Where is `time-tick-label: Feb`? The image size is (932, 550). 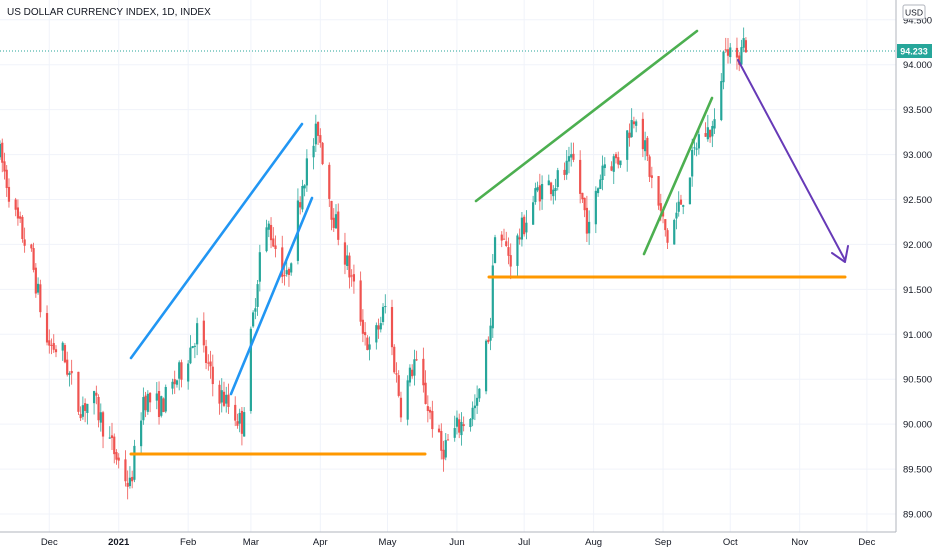
time-tick-label: Feb is located at coordinates (188, 542).